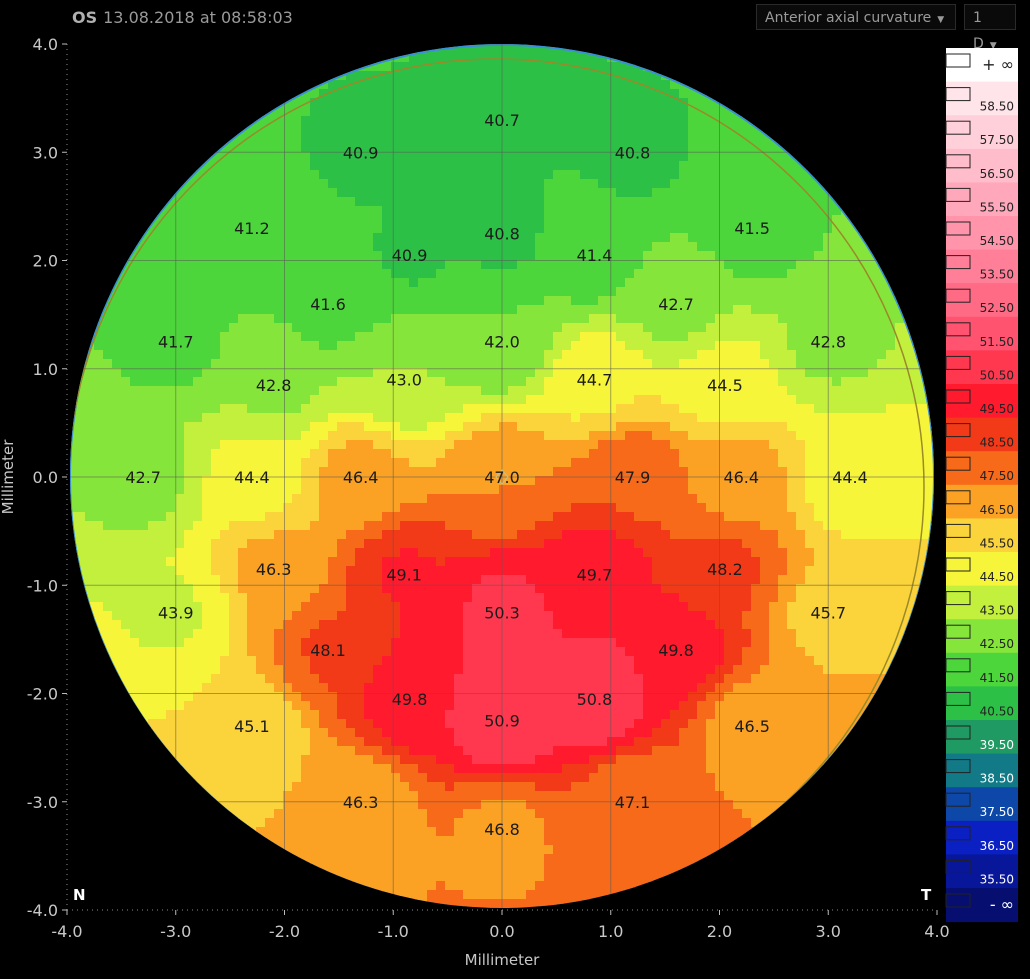 The height and width of the screenshot is (979, 1030). What do you see at coordinates (941, 20) in the screenshot?
I see `chevron-down-icon: ▼` at bounding box center [941, 20].